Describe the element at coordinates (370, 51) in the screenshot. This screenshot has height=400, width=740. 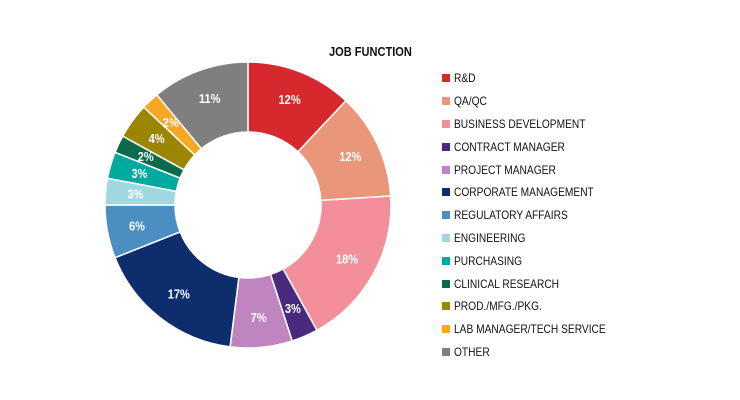
I see `chart-title: JOB FUNCTION` at that location.